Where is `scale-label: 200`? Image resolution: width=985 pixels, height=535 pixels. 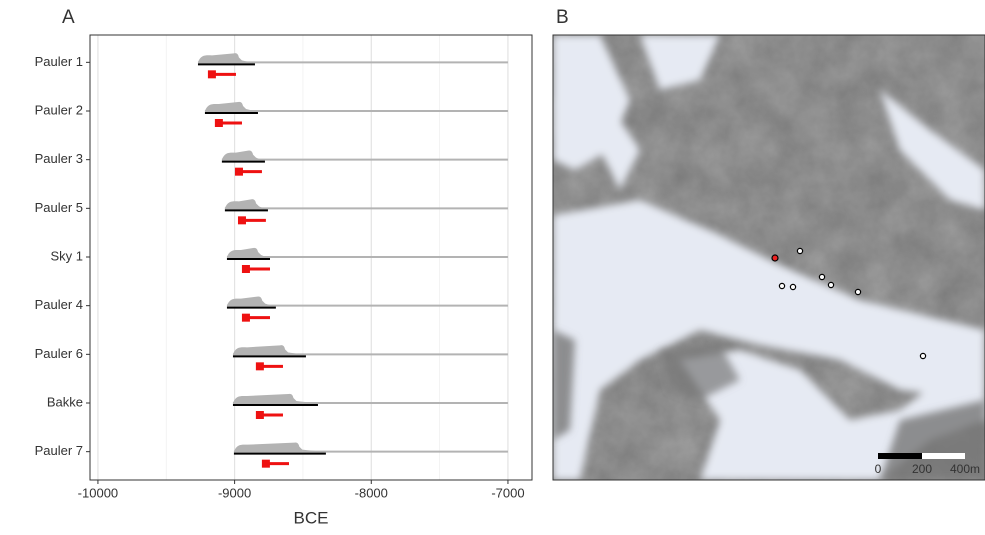
scale-label: 200 is located at coordinates (922, 469).